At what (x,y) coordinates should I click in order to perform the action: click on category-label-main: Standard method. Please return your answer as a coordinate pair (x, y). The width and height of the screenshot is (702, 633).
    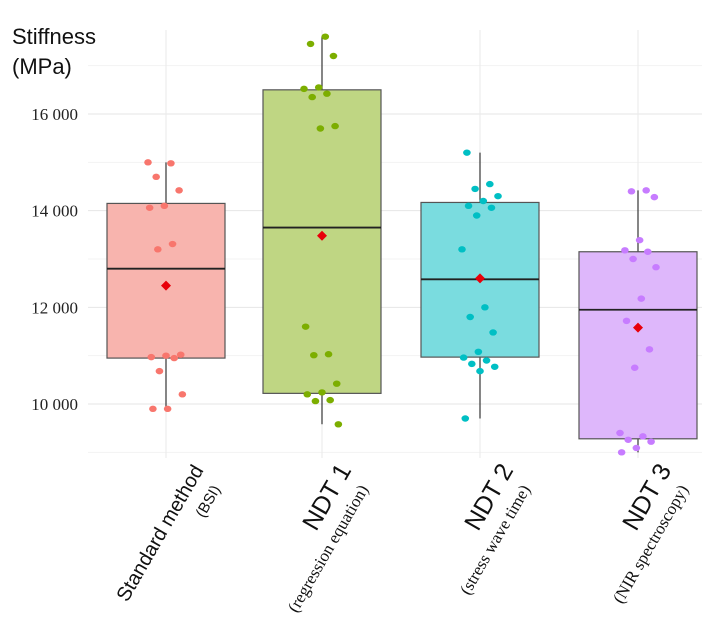
    Looking at the image, I should click on (161, 534).